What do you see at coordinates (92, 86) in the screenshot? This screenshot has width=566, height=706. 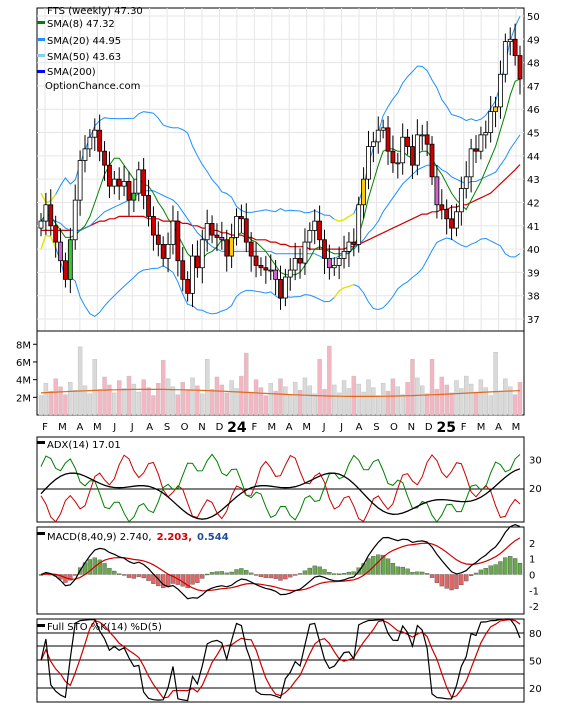 I see `brand-label: OptionChance.com` at bounding box center [92, 86].